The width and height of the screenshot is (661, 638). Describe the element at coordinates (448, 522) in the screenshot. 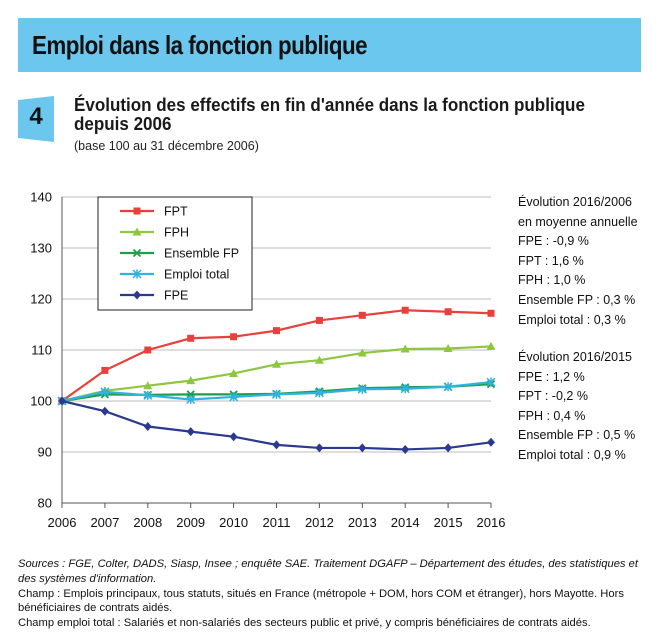

I see `x-tick-label: 2015` at that location.